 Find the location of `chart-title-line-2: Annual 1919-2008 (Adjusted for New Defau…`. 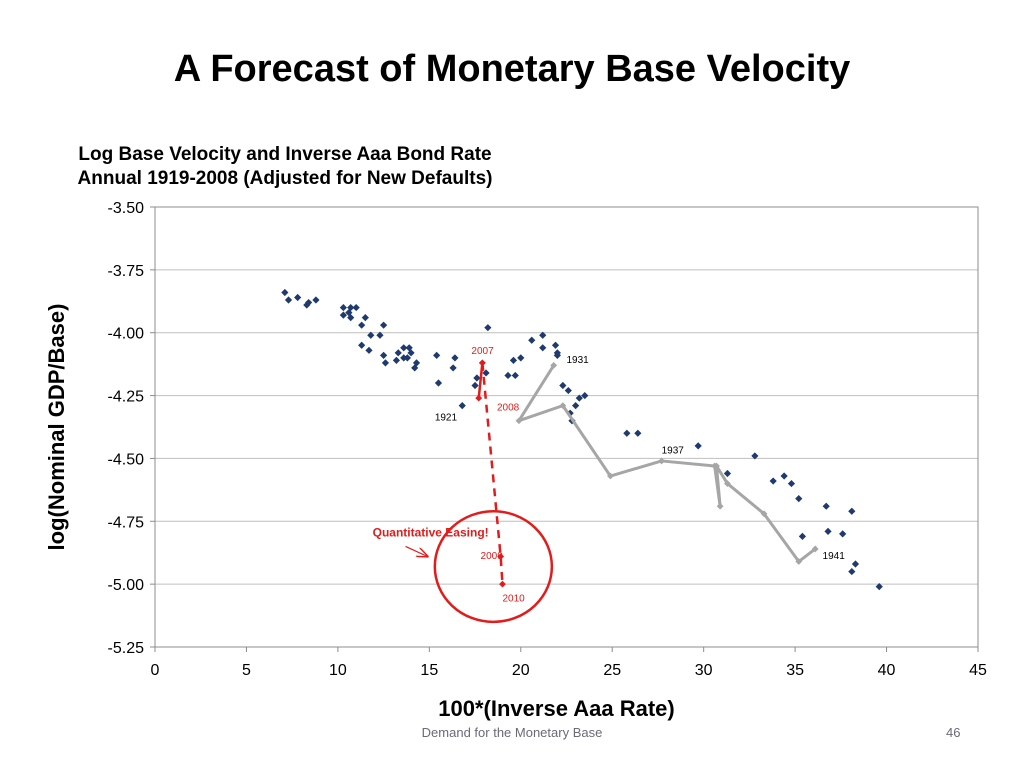

chart-title-line-2: Annual 1919-2008 (Adjusted for New Defau… is located at coordinates (285, 178).